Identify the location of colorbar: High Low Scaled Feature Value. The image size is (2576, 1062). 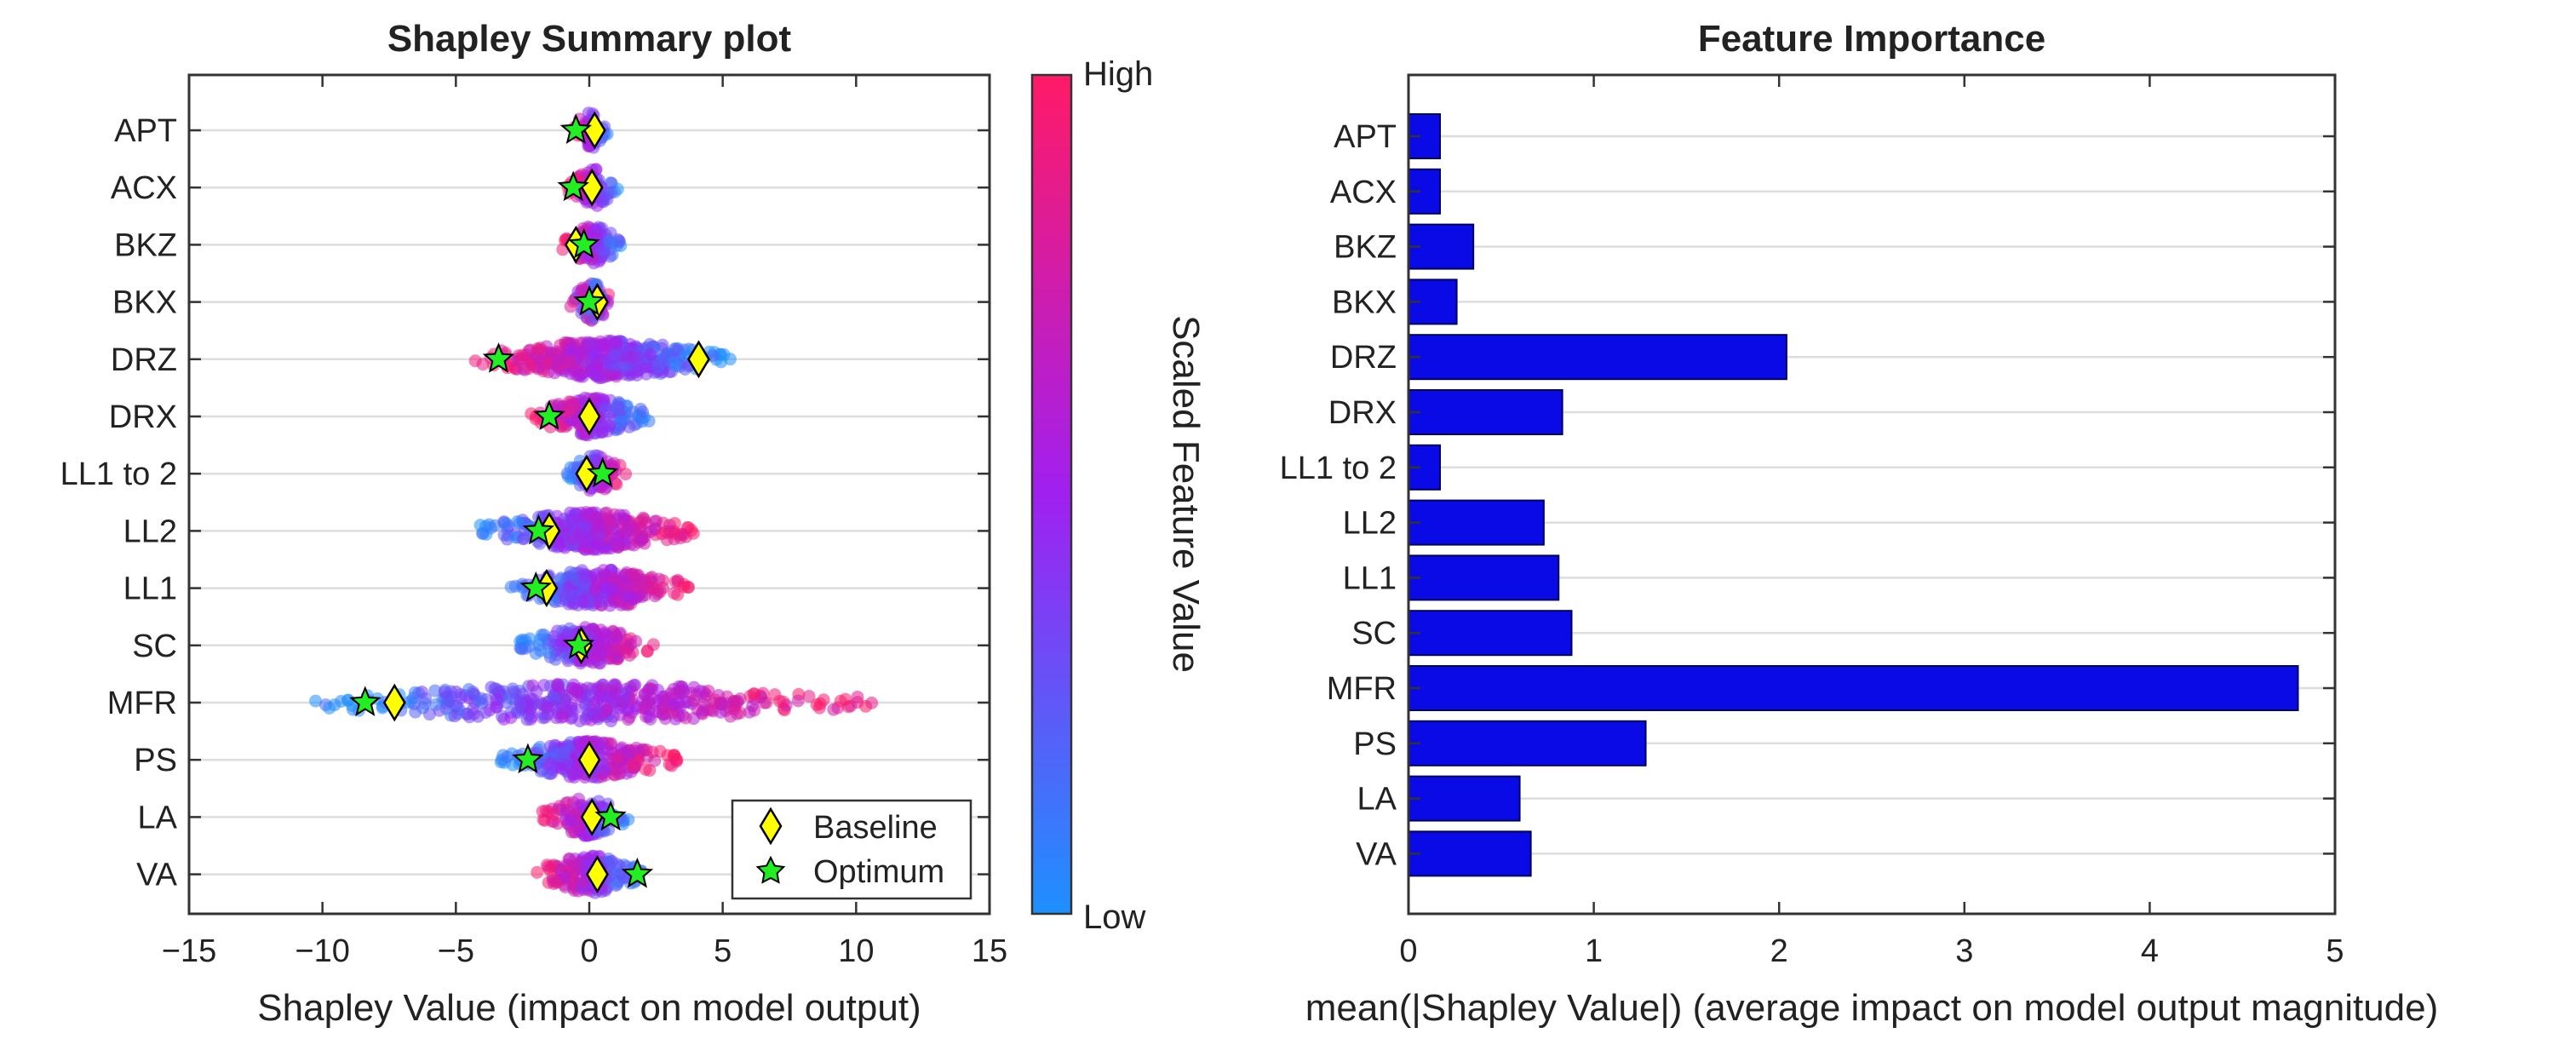
(1118, 495).